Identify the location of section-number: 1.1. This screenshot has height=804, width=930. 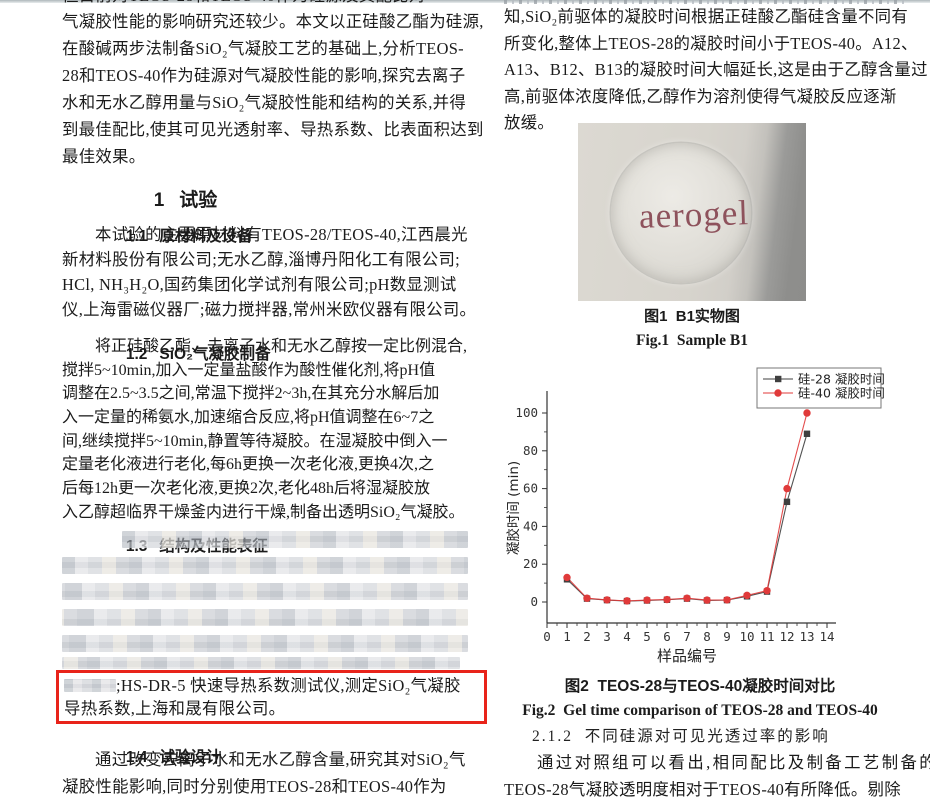
(136, 236).